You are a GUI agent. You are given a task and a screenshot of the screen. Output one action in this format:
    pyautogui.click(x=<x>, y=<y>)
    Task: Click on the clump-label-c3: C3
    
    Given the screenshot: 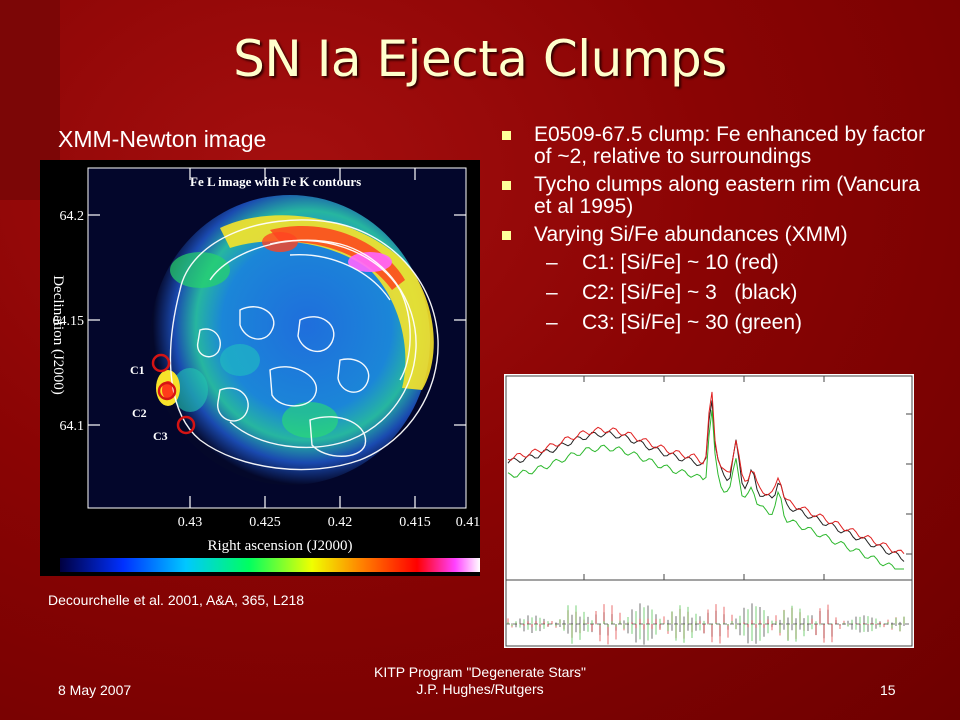 What is the action you would take?
    pyautogui.click(x=160, y=436)
    